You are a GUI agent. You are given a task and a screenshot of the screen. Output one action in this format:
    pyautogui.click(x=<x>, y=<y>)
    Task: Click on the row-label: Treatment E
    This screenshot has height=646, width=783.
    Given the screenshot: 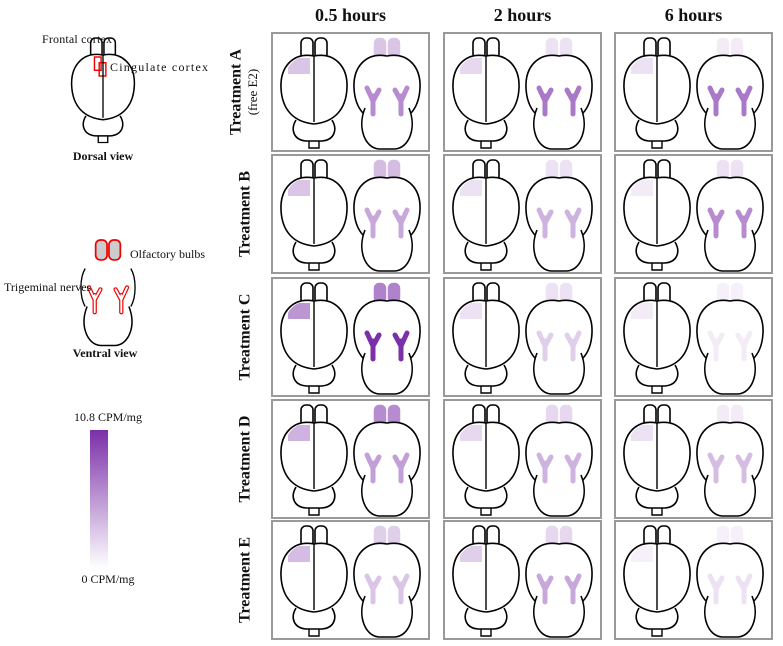 What is the action you would take?
    pyautogui.click(x=245, y=580)
    